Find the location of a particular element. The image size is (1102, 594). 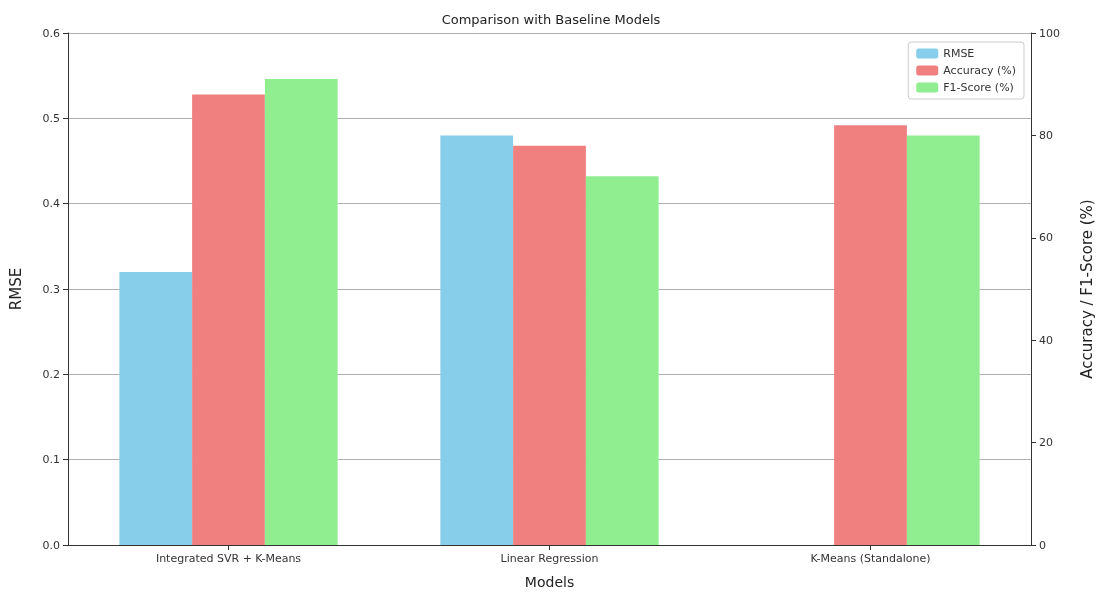

y-tick-label: 0.1 is located at coordinates (51, 460).